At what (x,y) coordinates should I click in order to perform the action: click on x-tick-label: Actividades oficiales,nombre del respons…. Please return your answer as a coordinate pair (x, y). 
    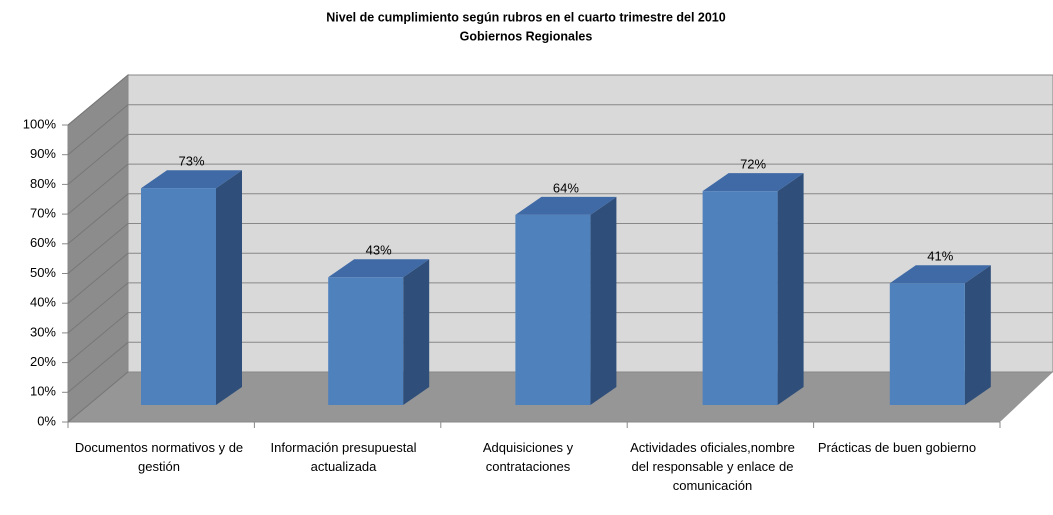
    Looking at the image, I should click on (712, 466).